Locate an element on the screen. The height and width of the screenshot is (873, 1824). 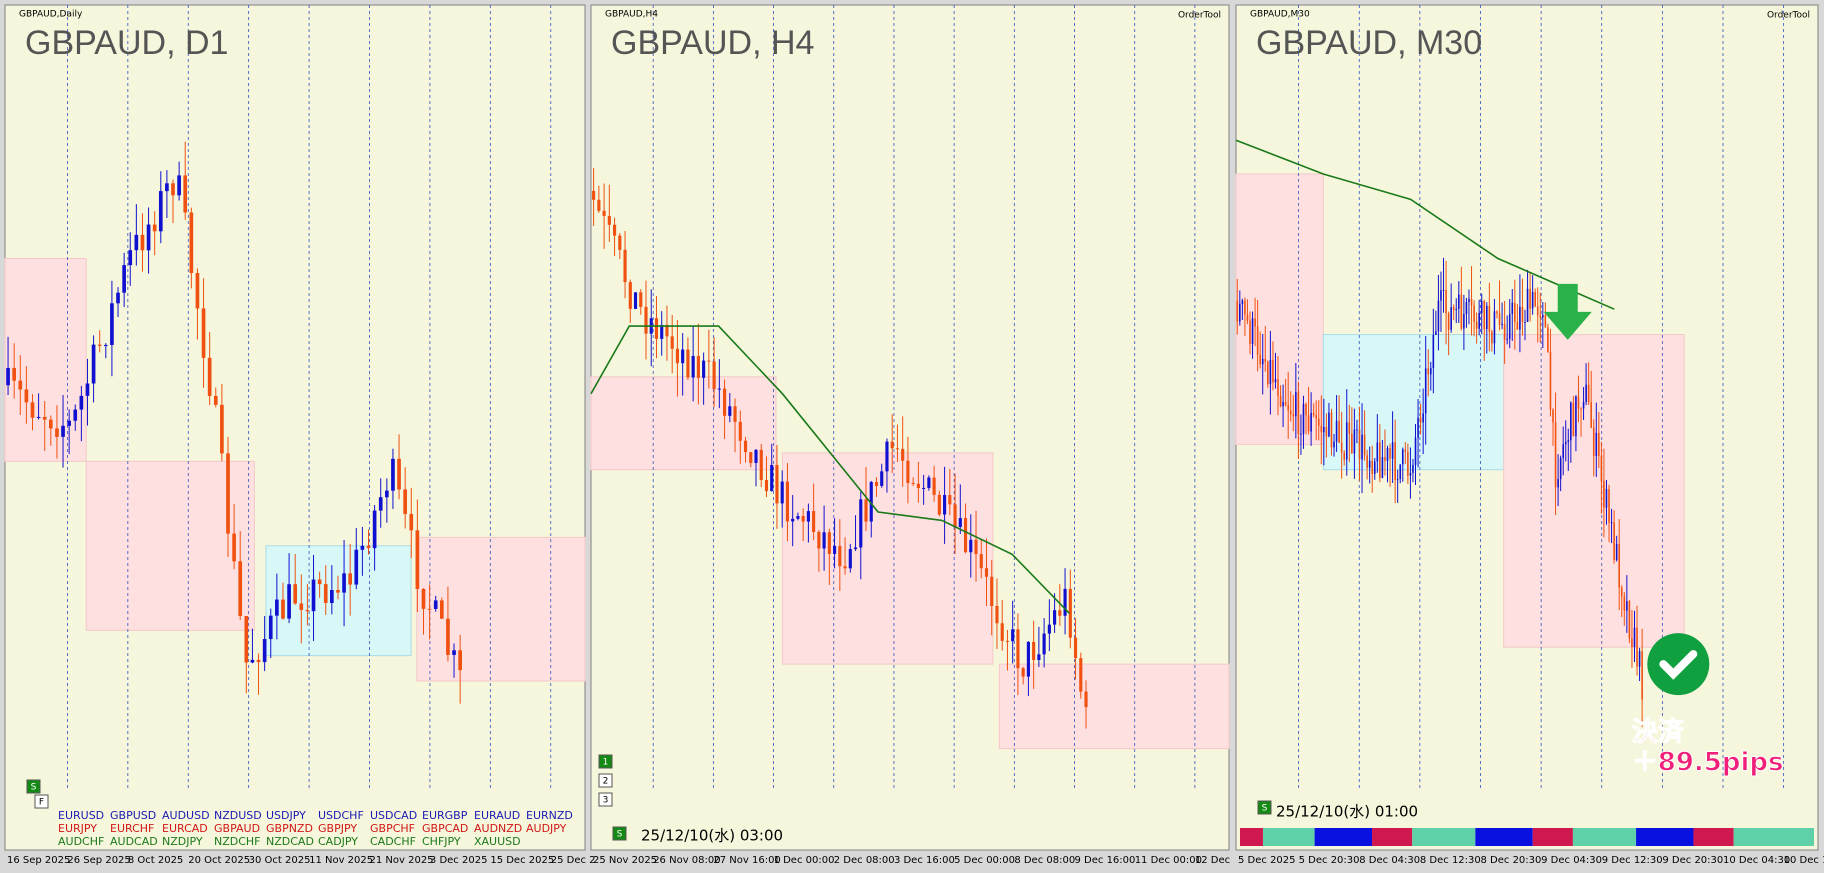
symbol-link: USDCHF is located at coordinates (341, 815).